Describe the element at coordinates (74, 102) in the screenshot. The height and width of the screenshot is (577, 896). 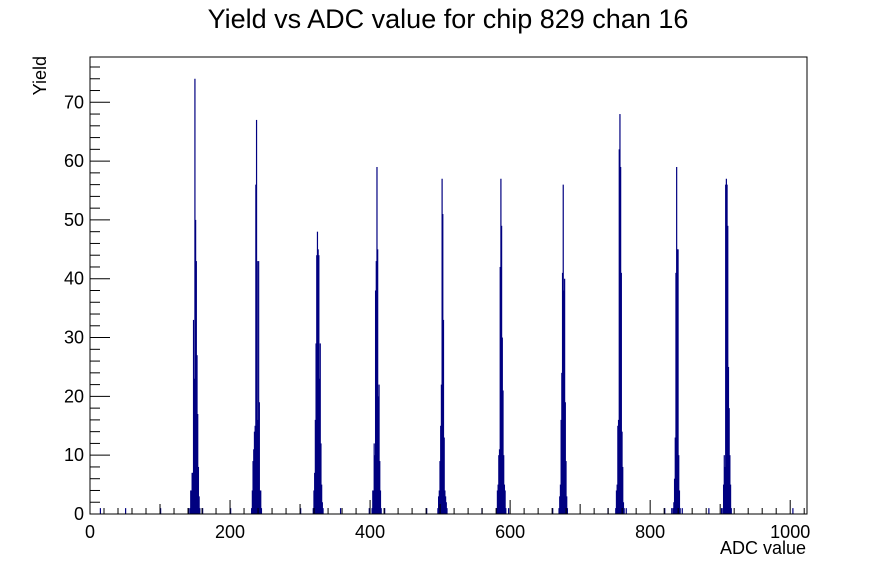
I see `y-tick-label: 70` at that location.